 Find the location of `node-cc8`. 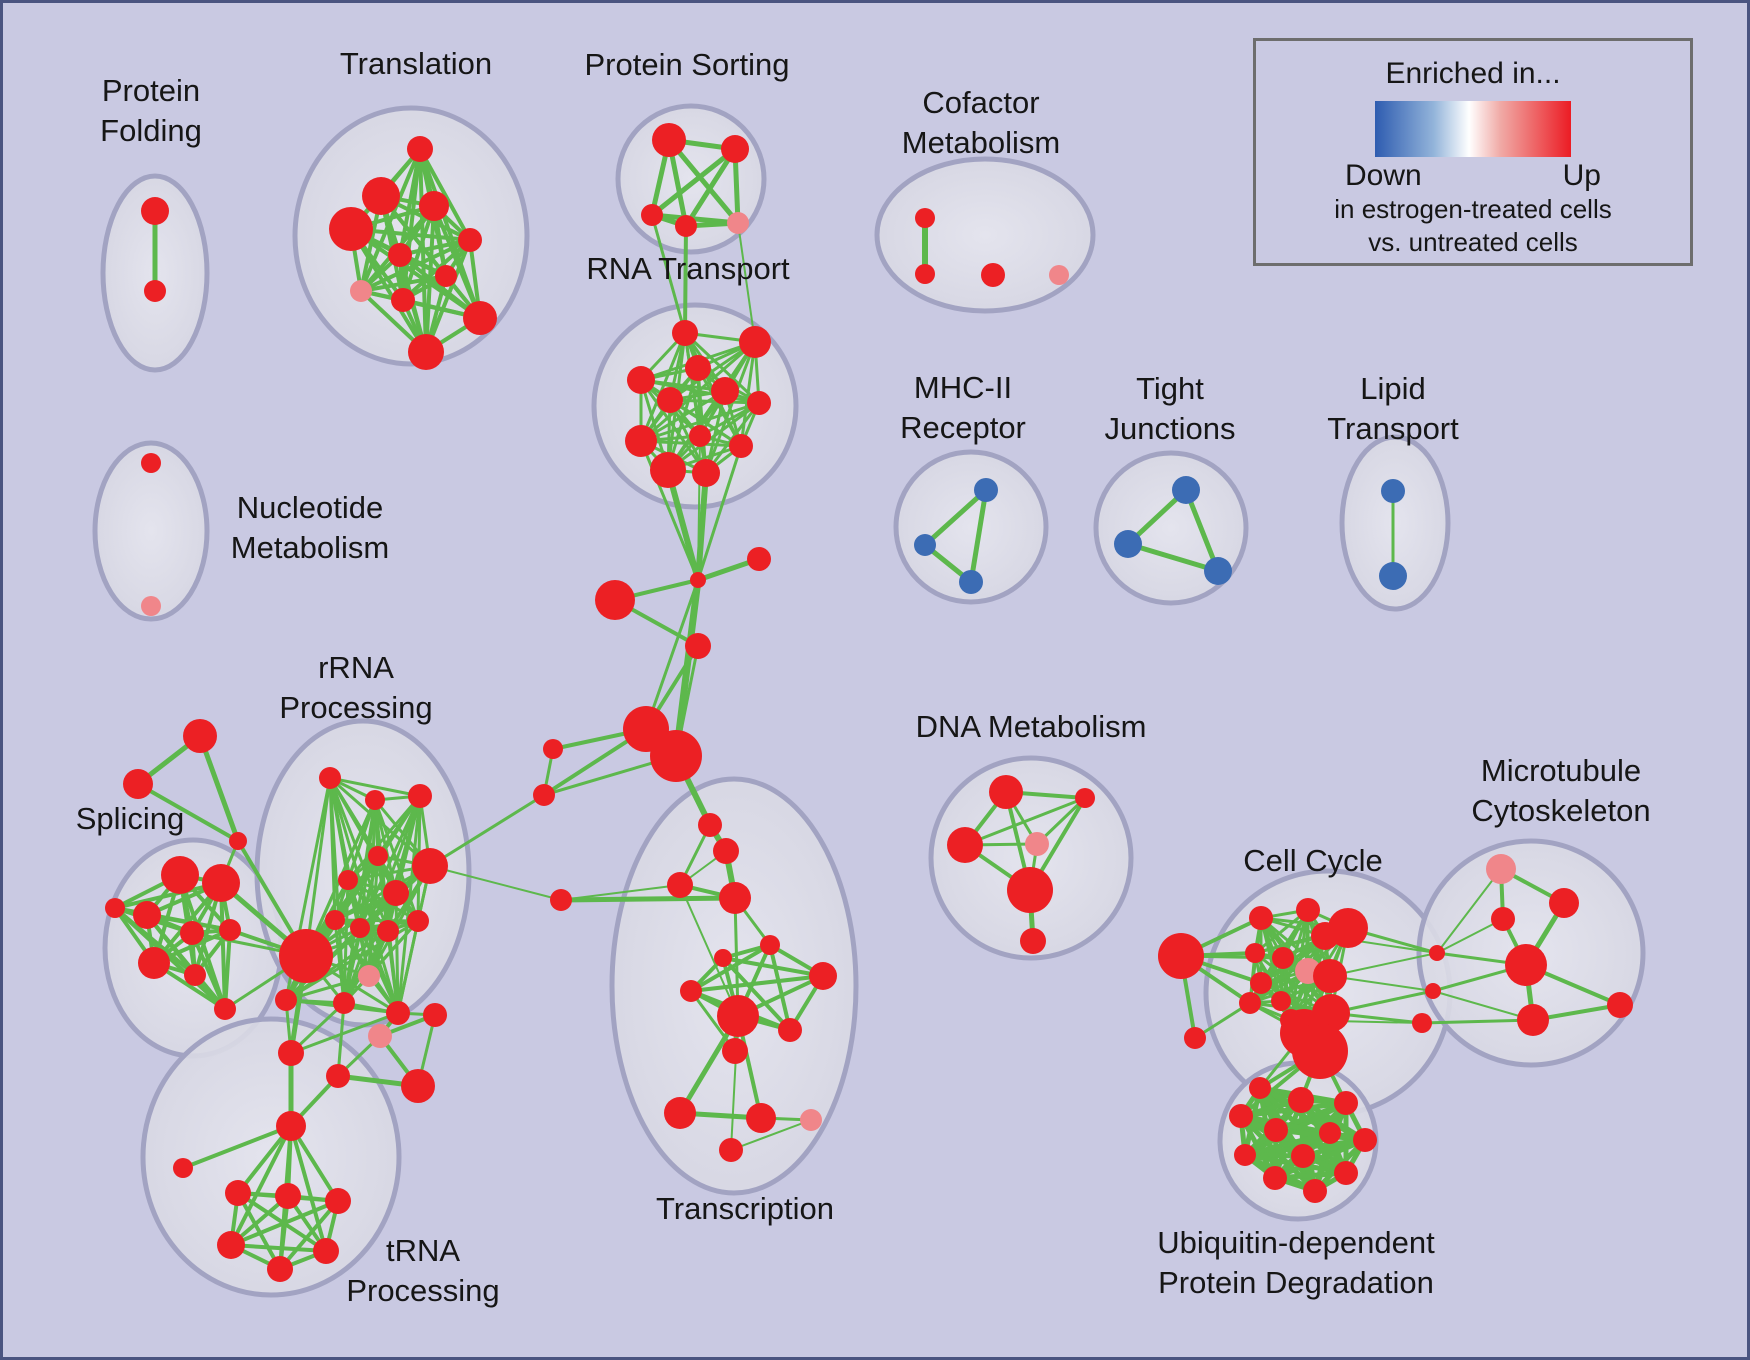

node-cc8 is located at coordinates (1330, 976).